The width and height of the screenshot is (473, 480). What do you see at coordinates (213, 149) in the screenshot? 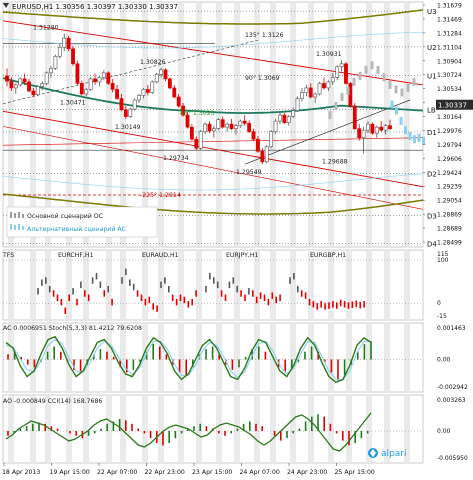
I see `channel-lower-line` at bounding box center [213, 149].